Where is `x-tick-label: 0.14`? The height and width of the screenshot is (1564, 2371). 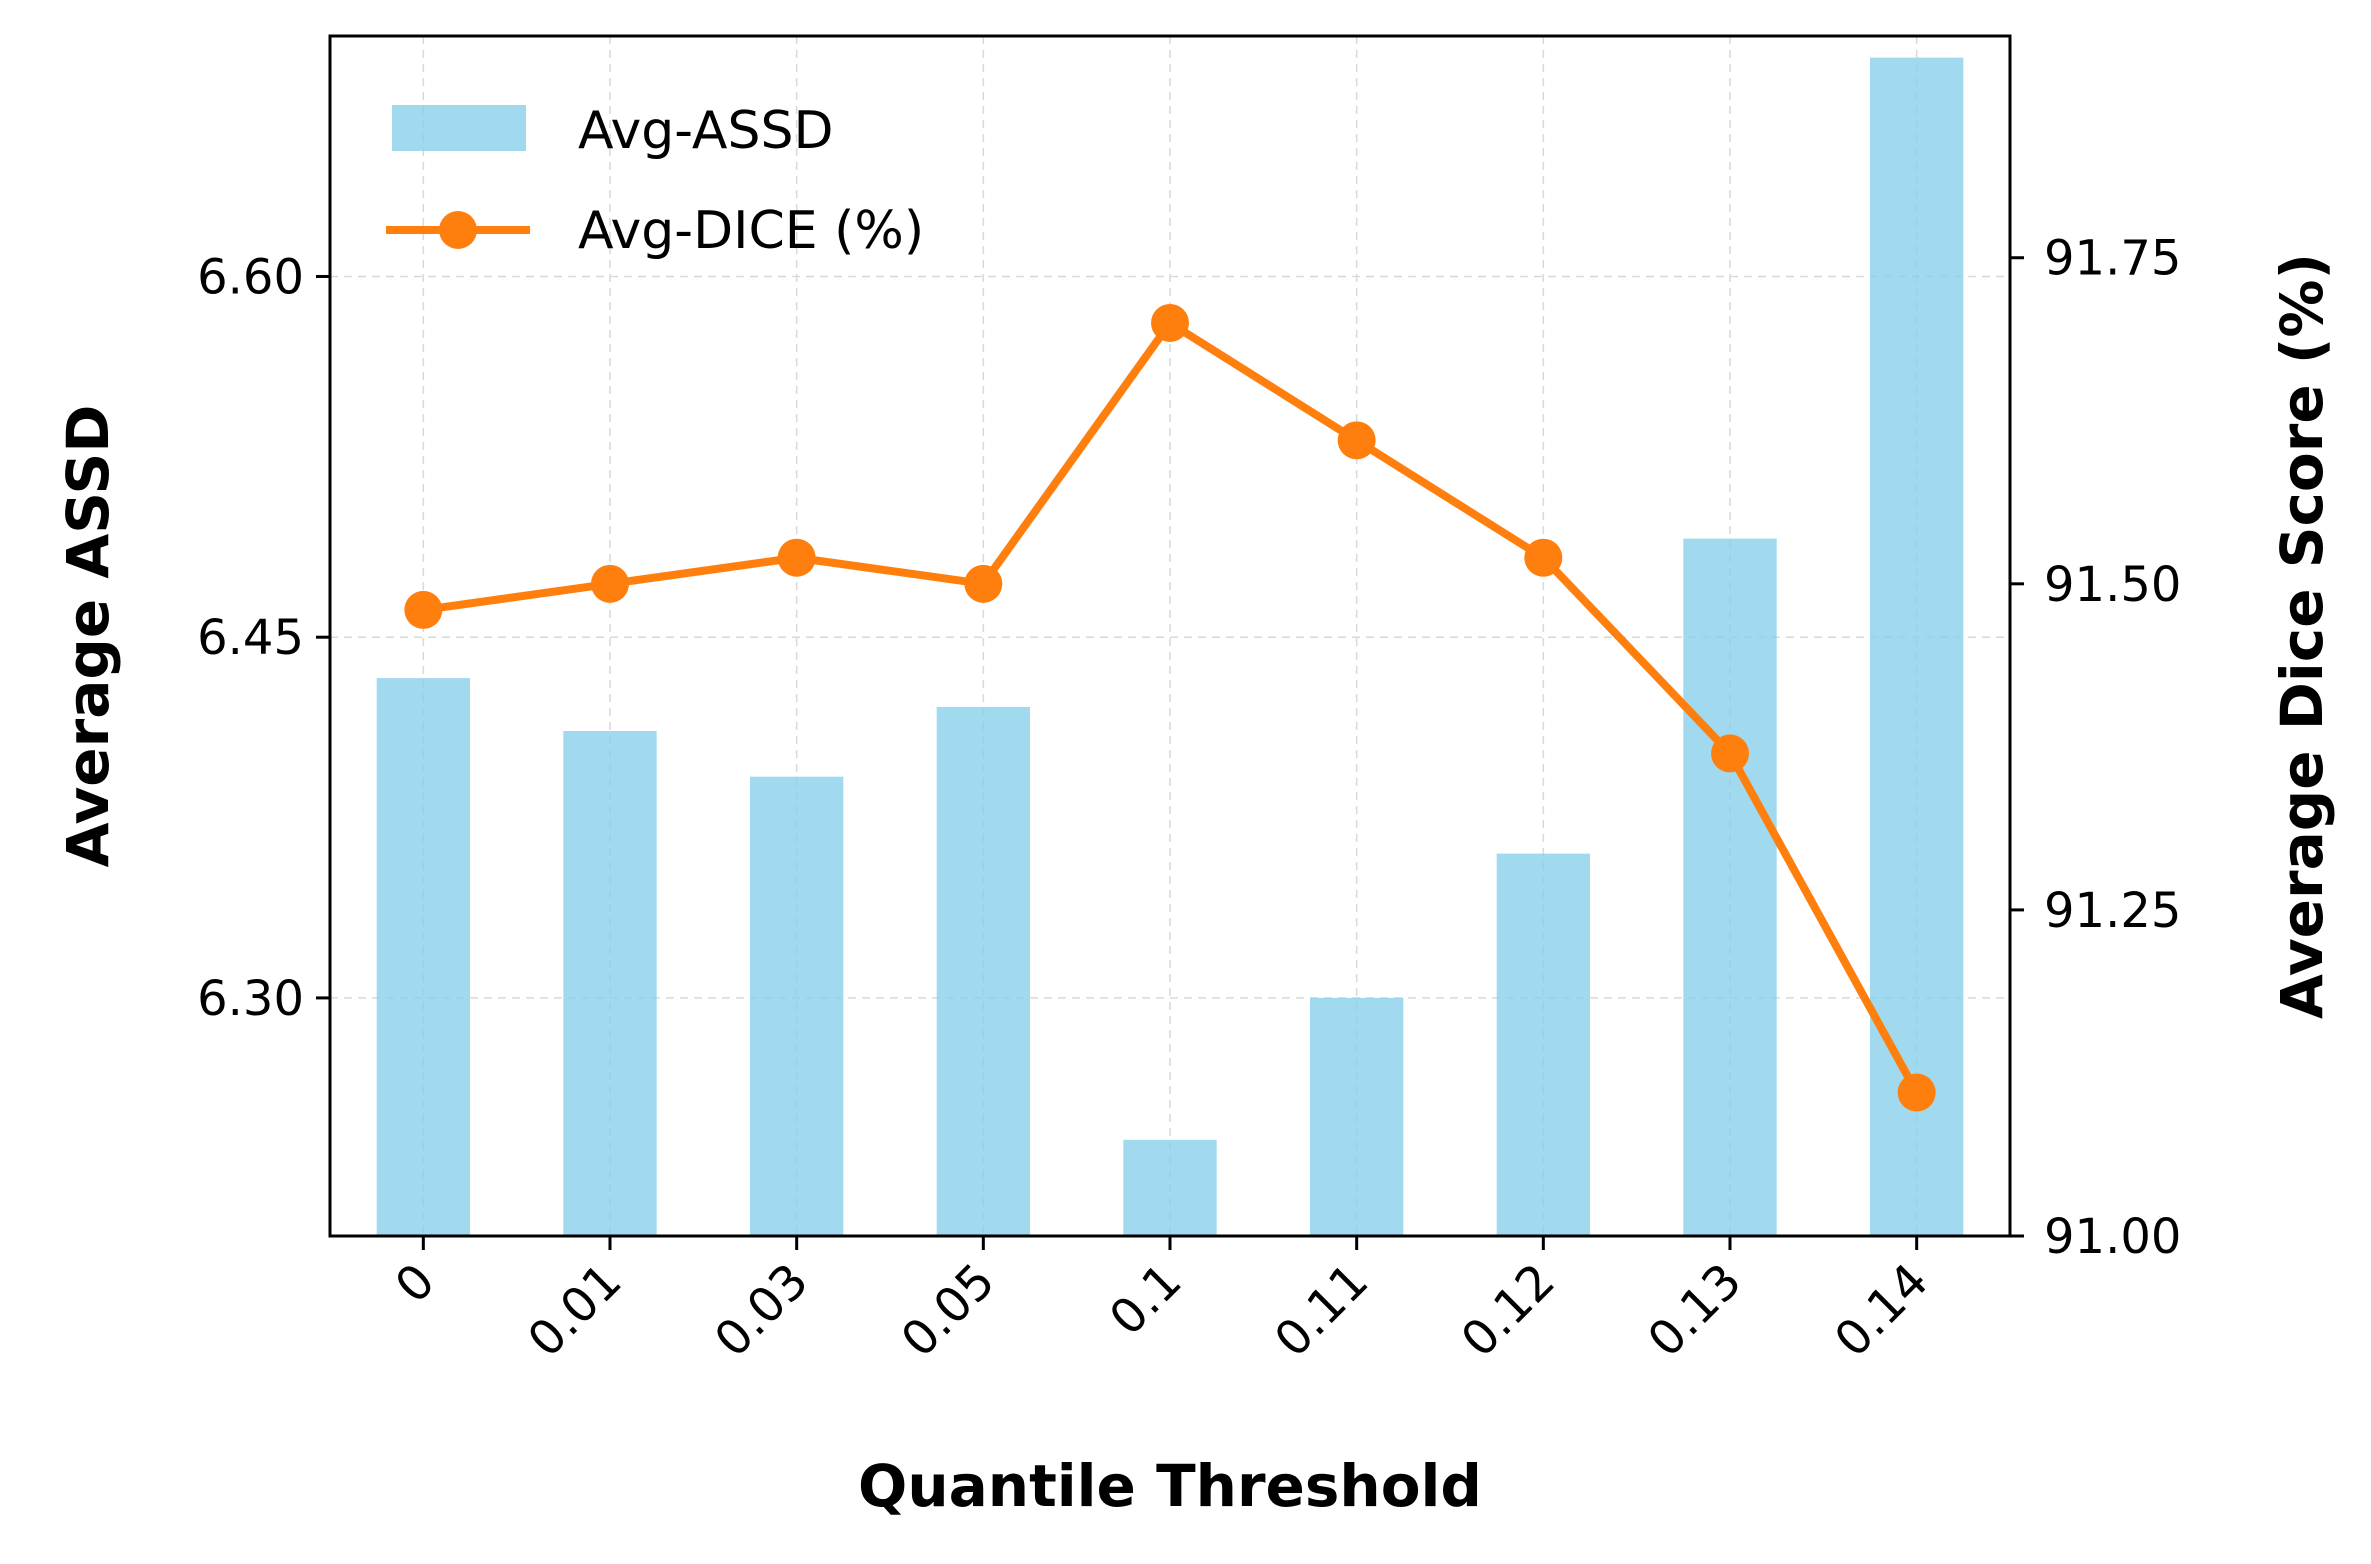 x-tick-label: 0.14 is located at coordinates (1881, 1310).